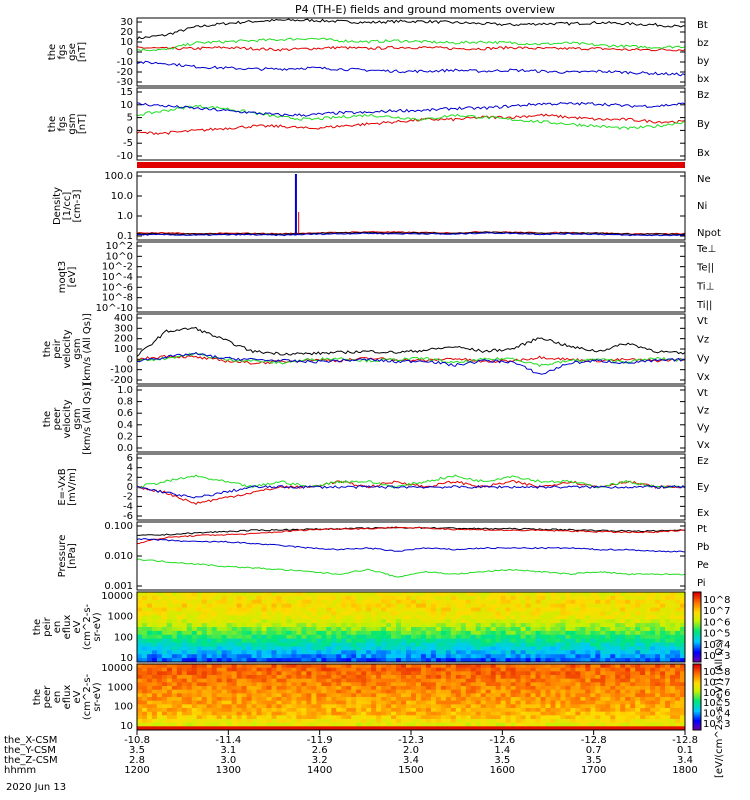 The height and width of the screenshot is (800, 750). Describe the element at coordinates (705, 286) in the screenshot. I see `legend-Ti⊥: Ti⊥` at that location.